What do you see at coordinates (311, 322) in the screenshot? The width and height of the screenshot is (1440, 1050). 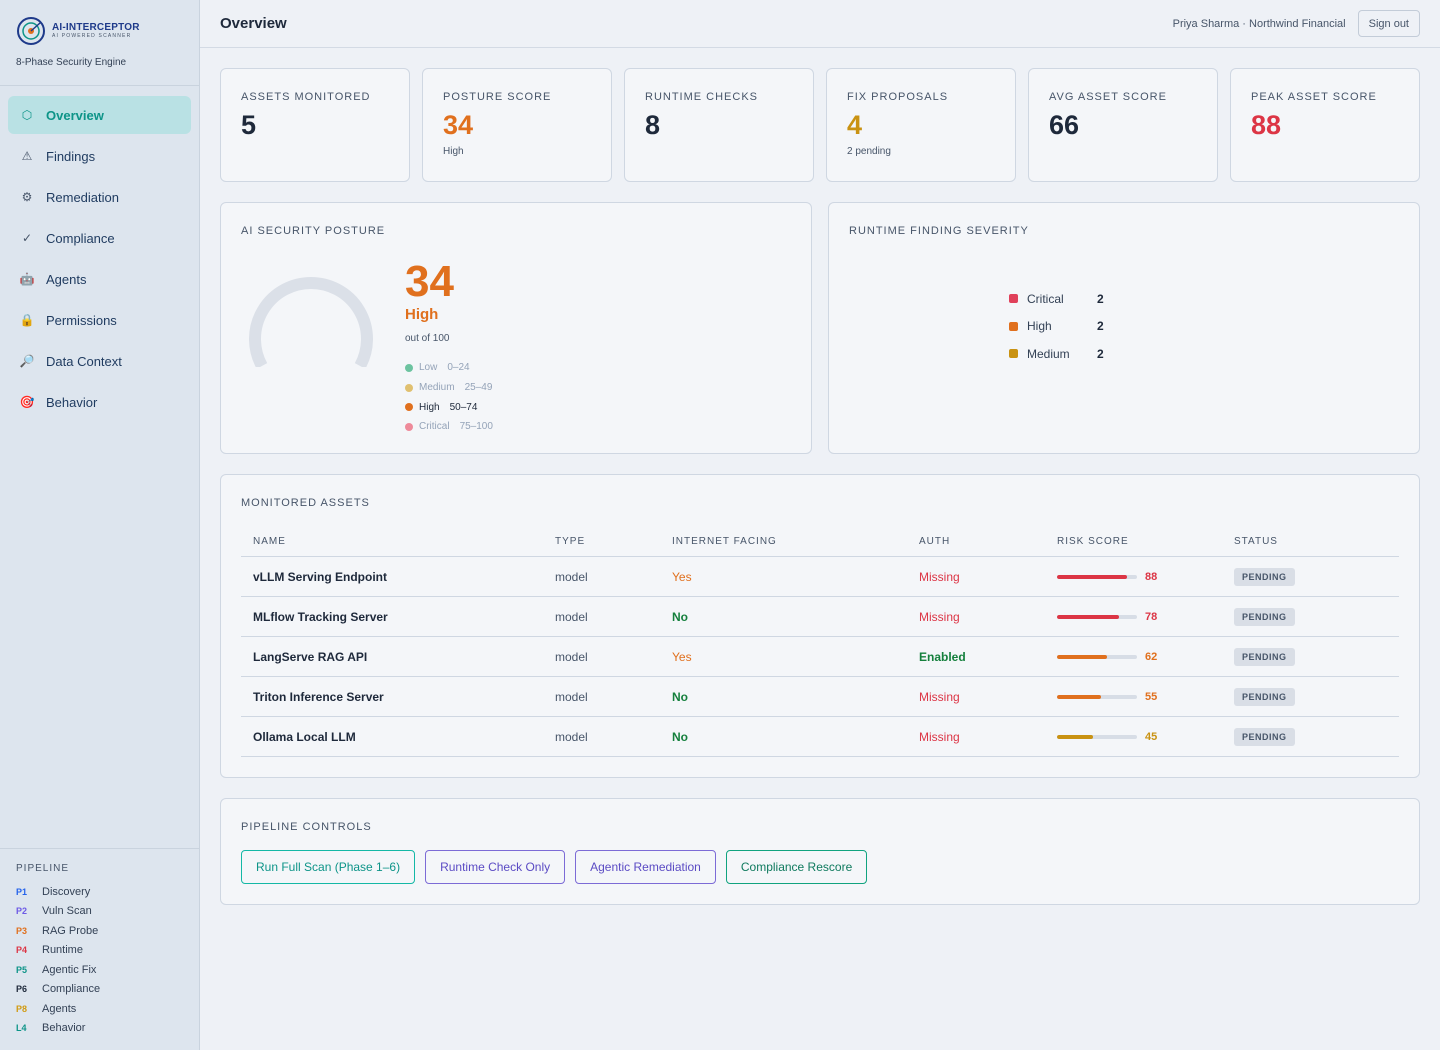 I see `gauge-track` at bounding box center [311, 322].